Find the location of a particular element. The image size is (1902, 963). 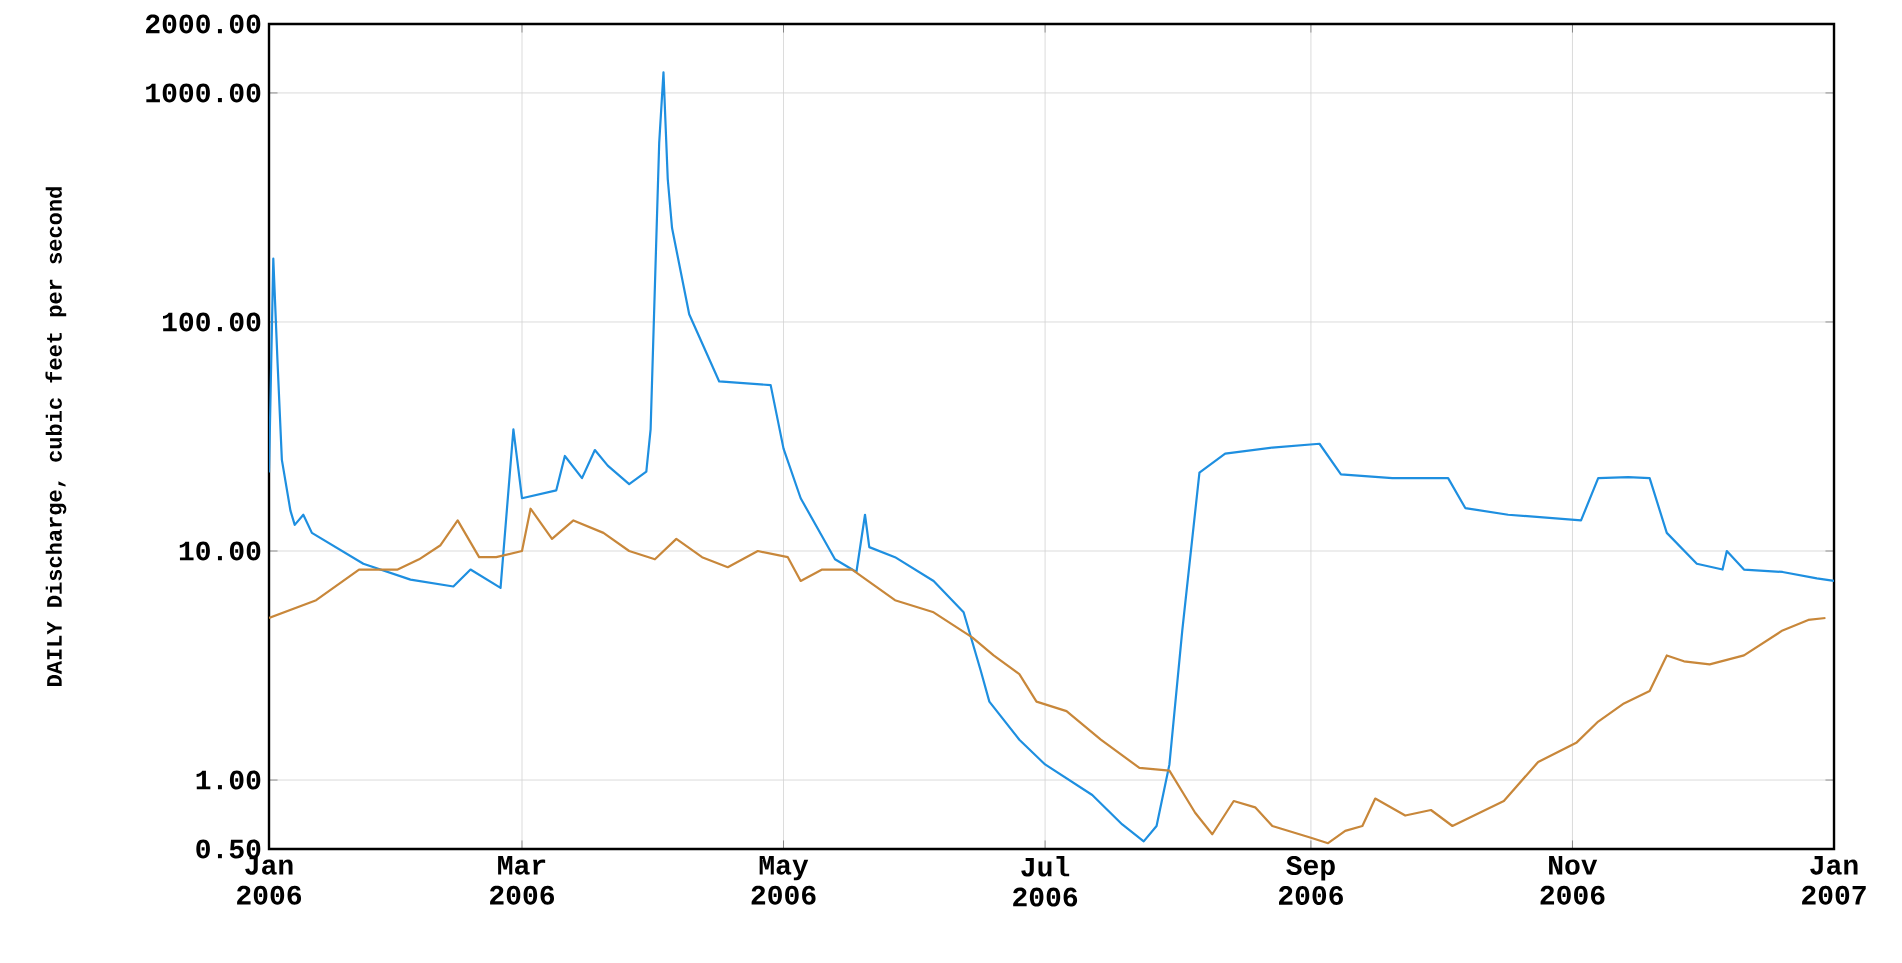

x-tick-label: Jan 2007 is located at coordinates (1834, 880).